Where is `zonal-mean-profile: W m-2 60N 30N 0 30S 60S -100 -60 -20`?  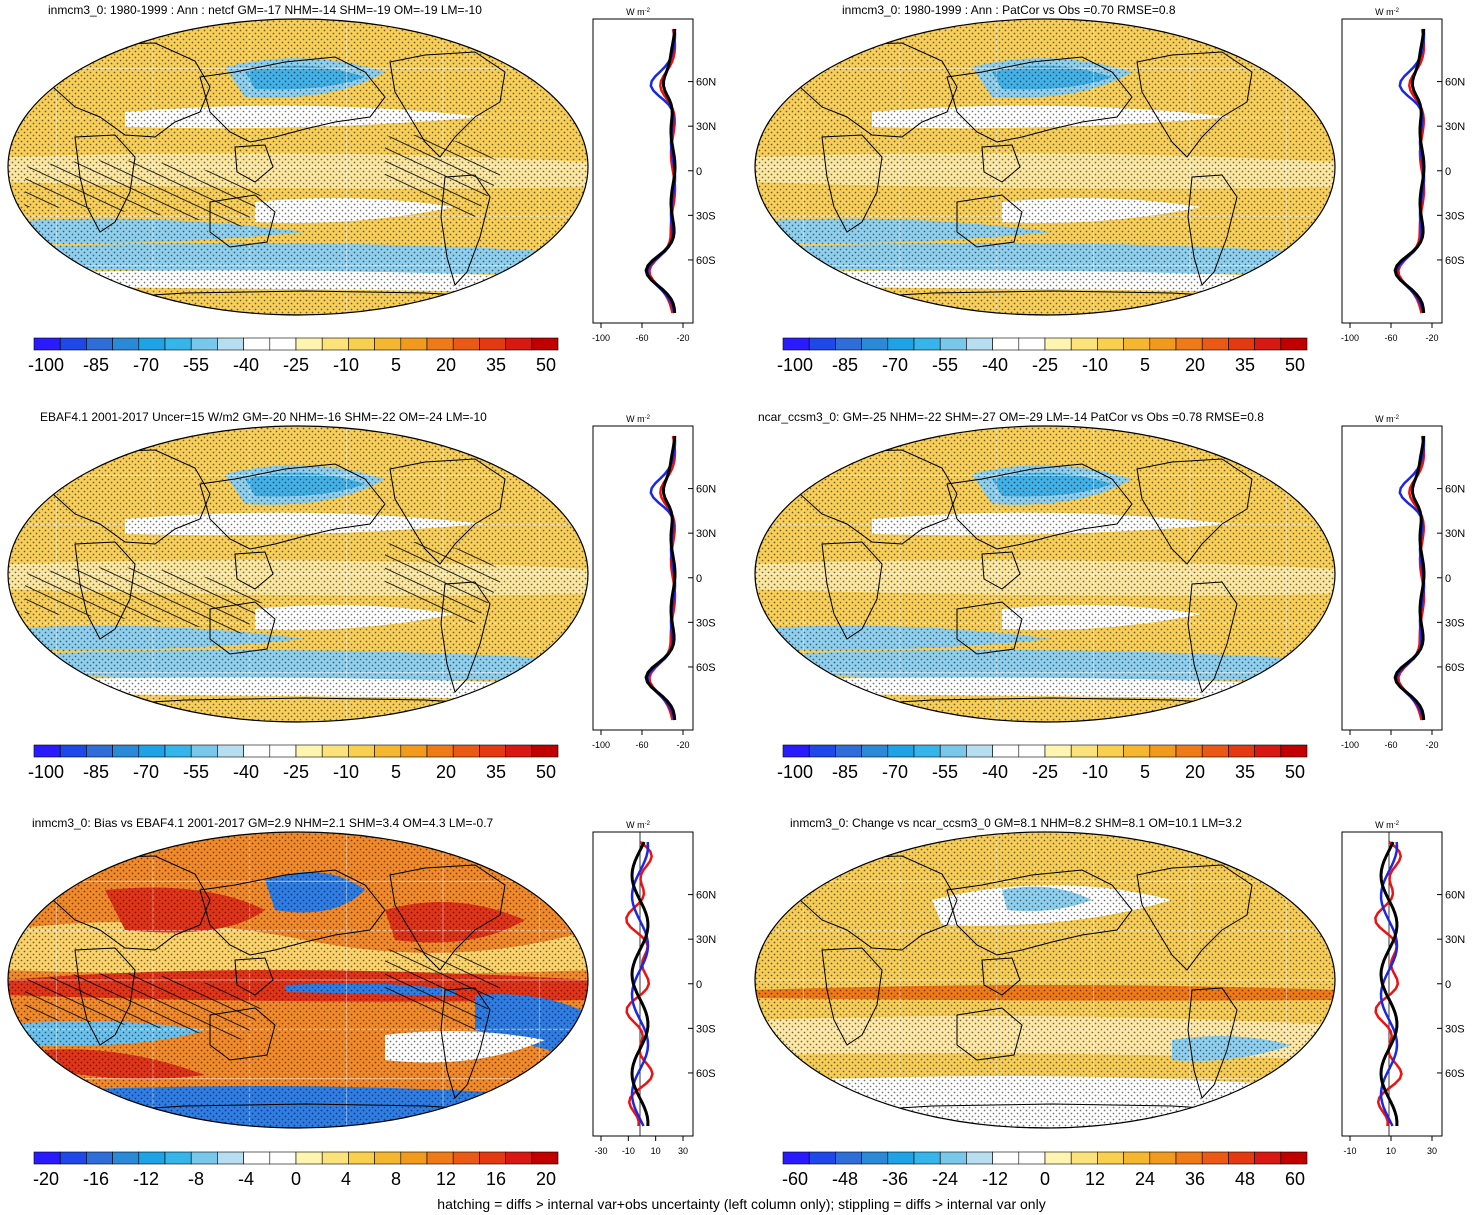 zonal-mean-profile: W m-2 60N 30N 0 30S 60S -100 -60 -20 is located at coordinates (654, 582).